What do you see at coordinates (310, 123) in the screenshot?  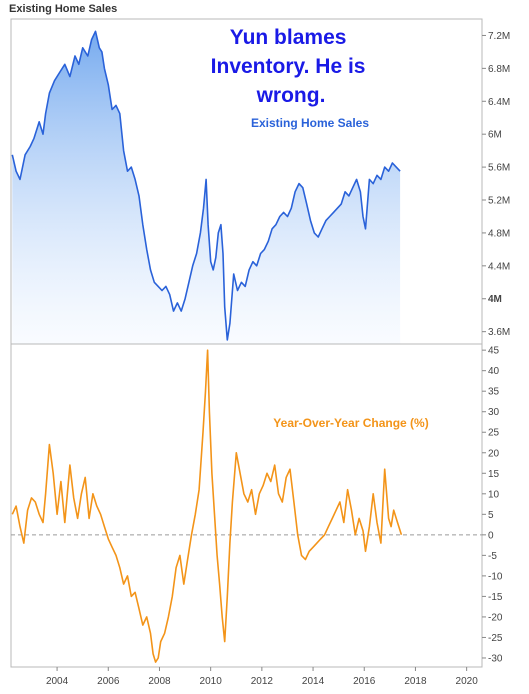 I see `sales-series-label: Existing Home Sales` at bounding box center [310, 123].